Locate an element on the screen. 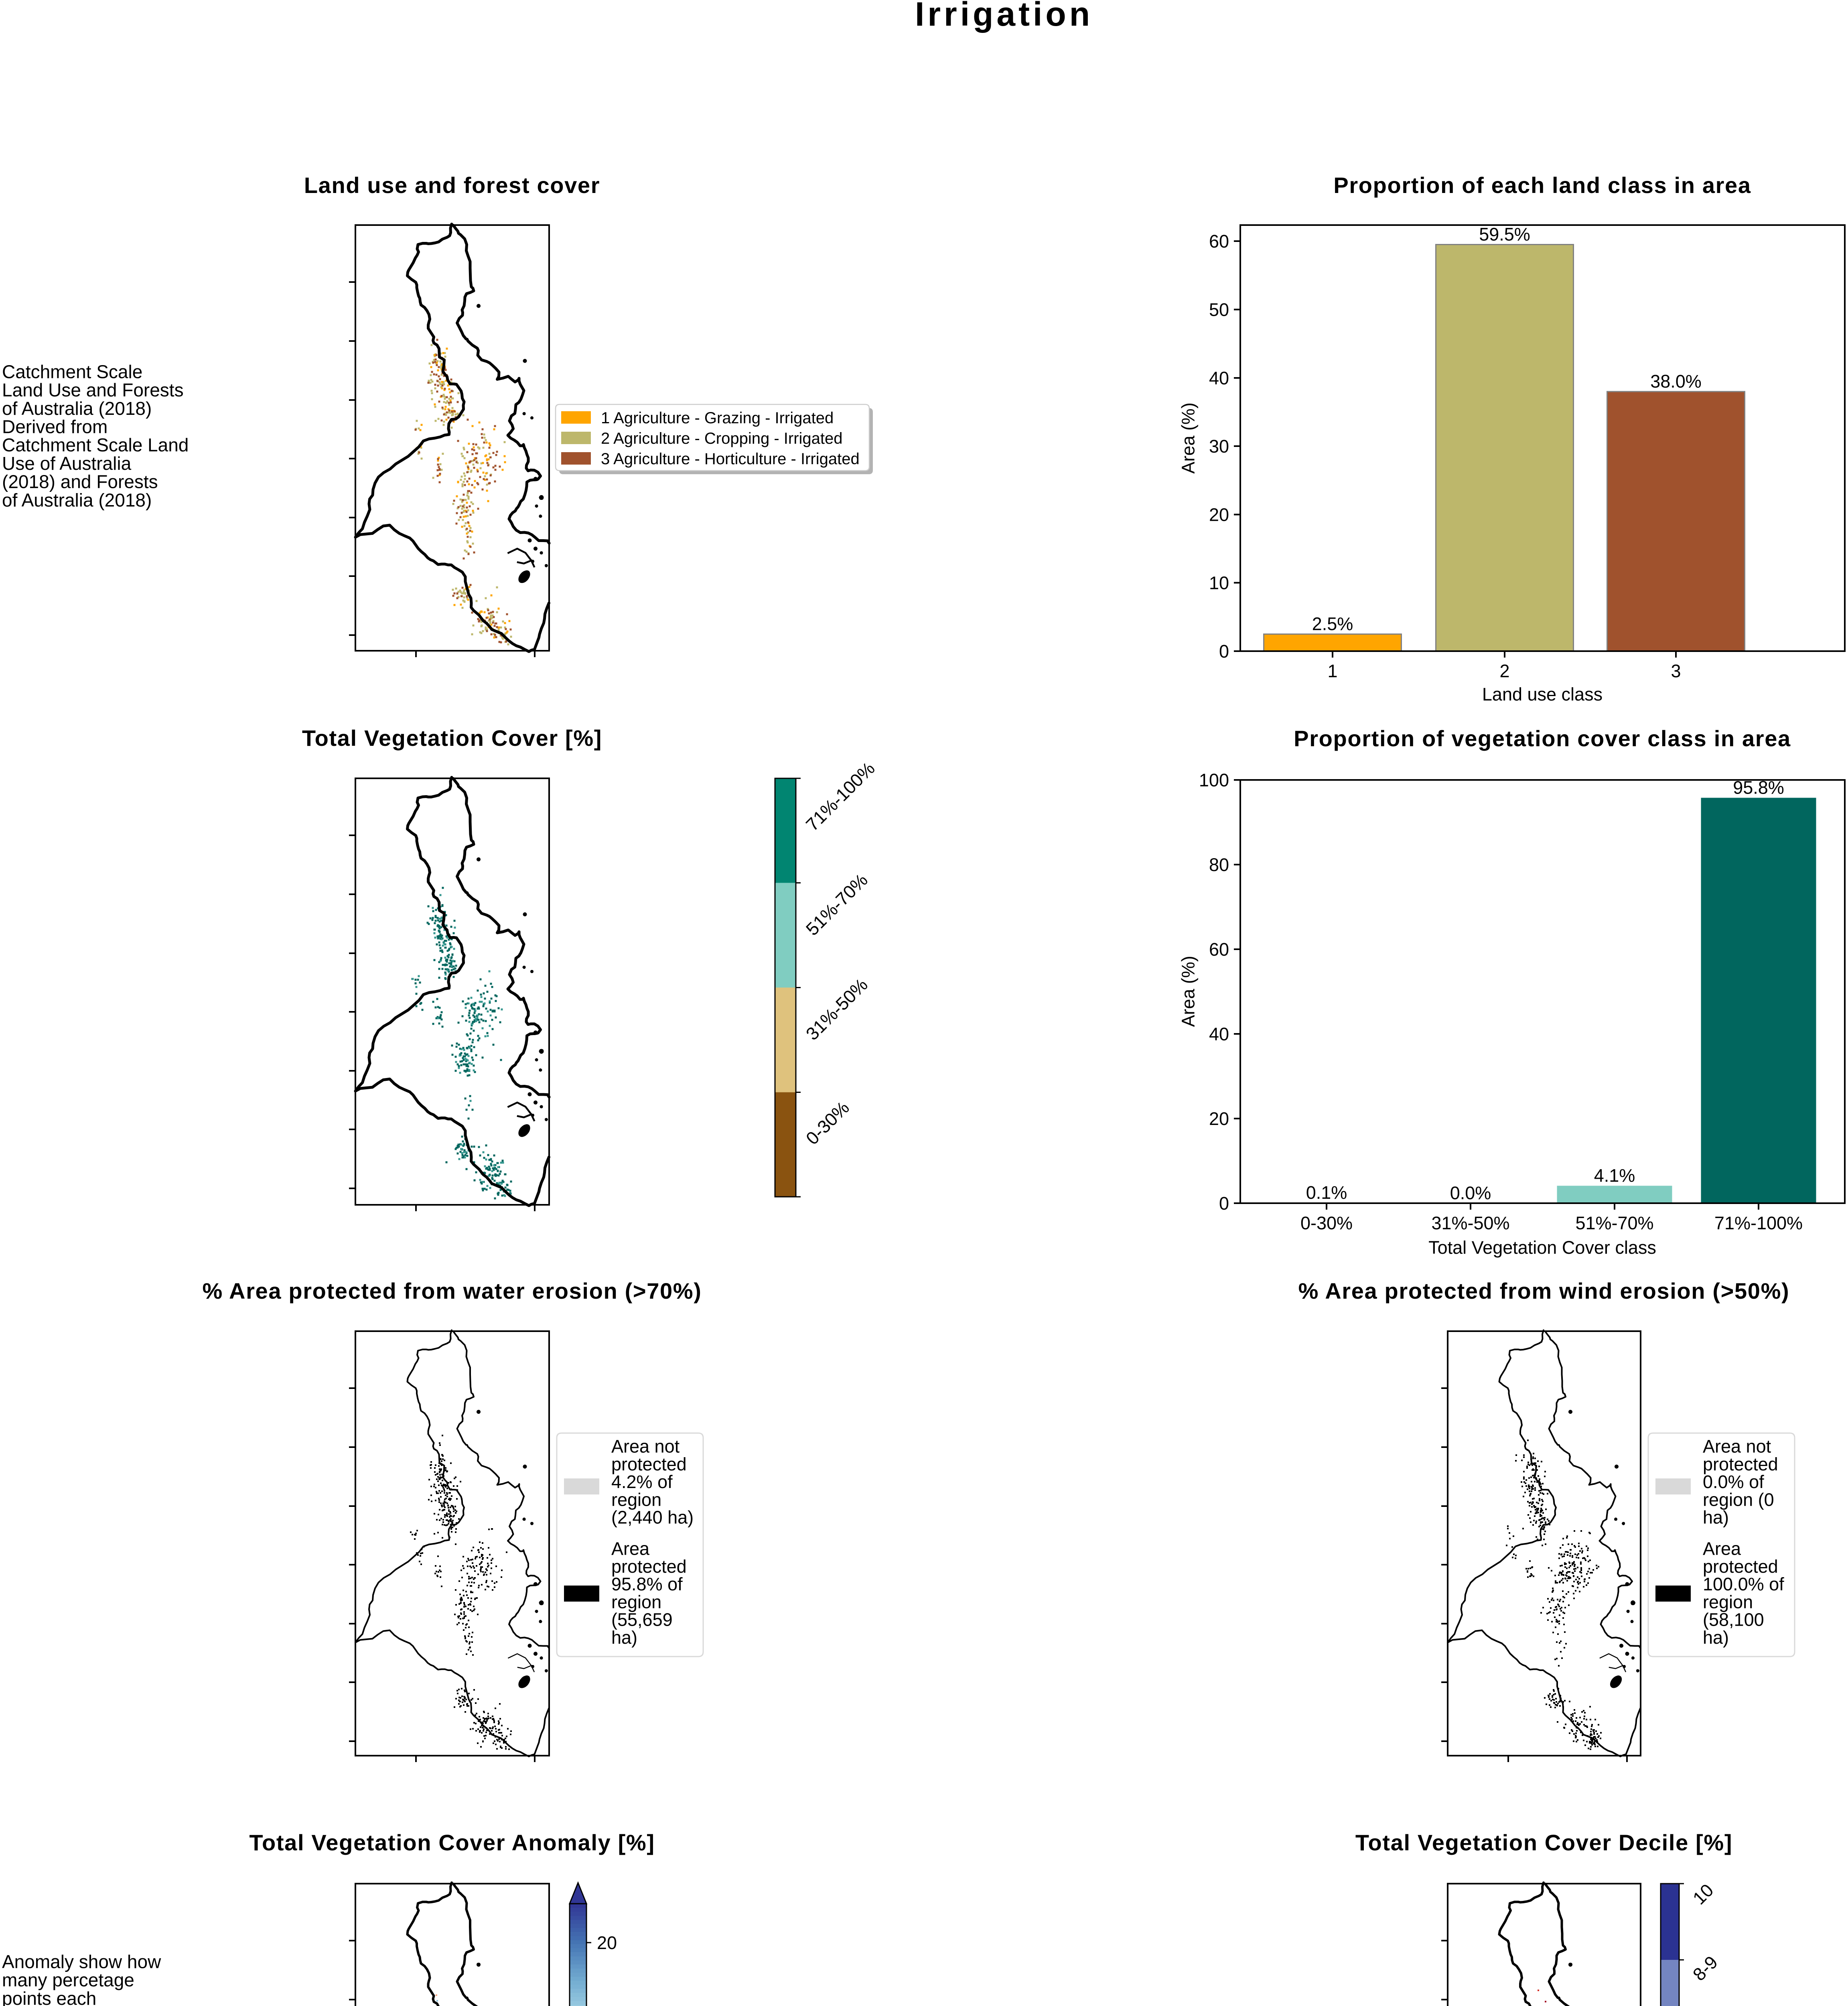  svg-text: 80 is located at coordinates (1219, 865).